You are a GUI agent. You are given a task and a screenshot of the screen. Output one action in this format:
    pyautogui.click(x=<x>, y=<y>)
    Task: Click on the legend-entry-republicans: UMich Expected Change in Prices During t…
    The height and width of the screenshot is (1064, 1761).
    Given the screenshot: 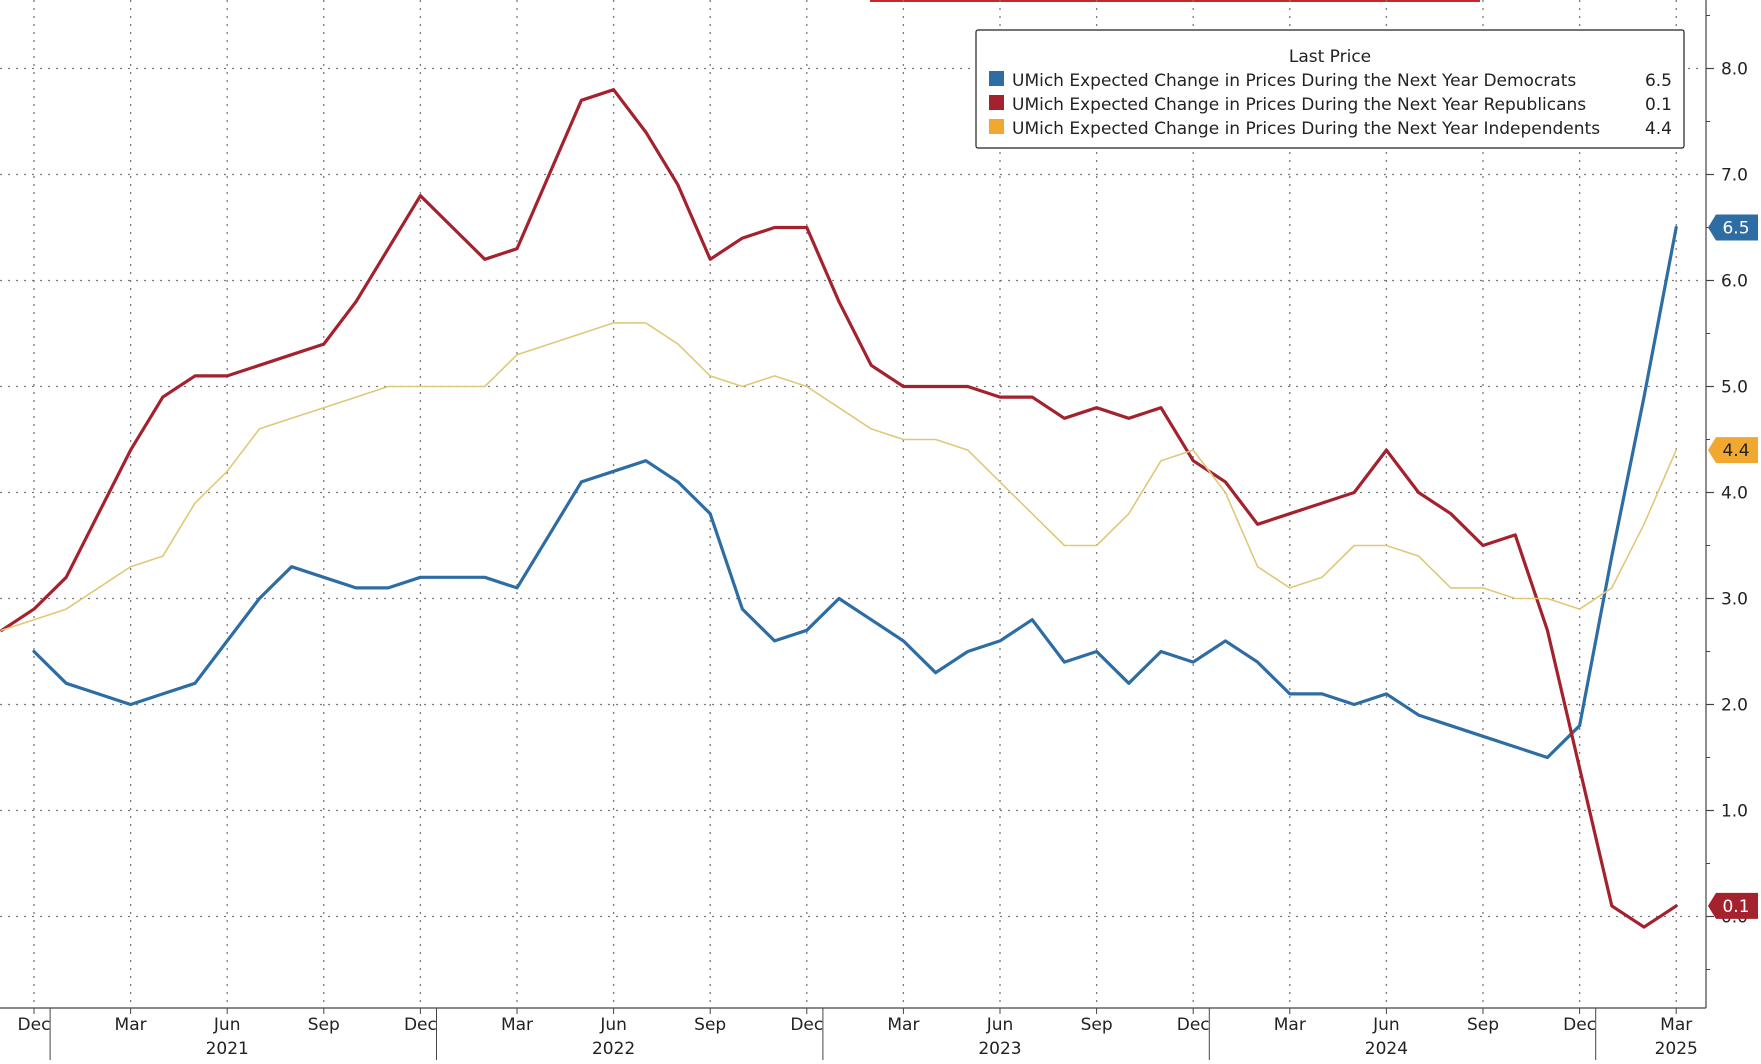 What is the action you would take?
    pyautogui.click(x=1330, y=105)
    